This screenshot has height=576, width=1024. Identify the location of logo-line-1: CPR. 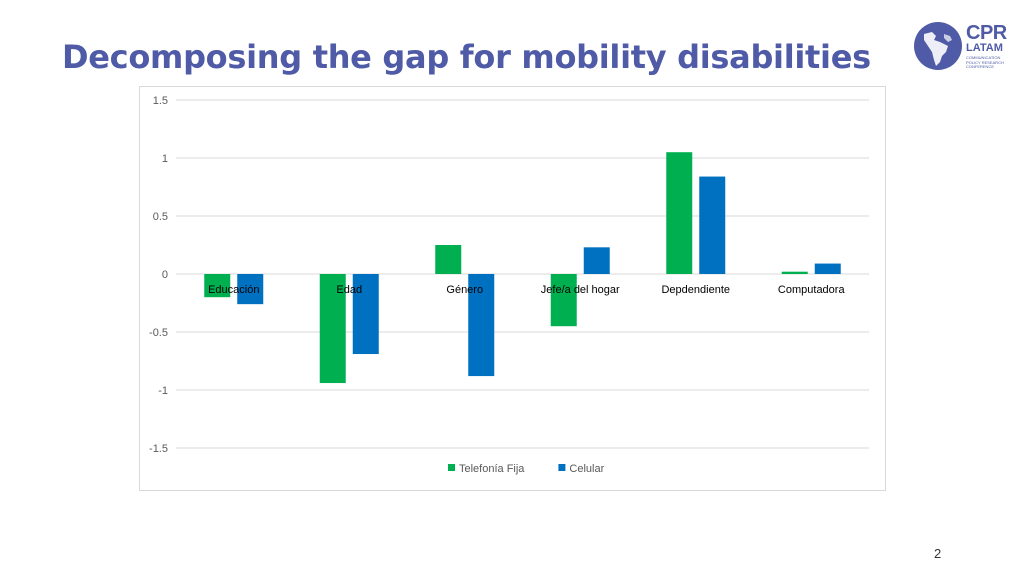
(986, 33).